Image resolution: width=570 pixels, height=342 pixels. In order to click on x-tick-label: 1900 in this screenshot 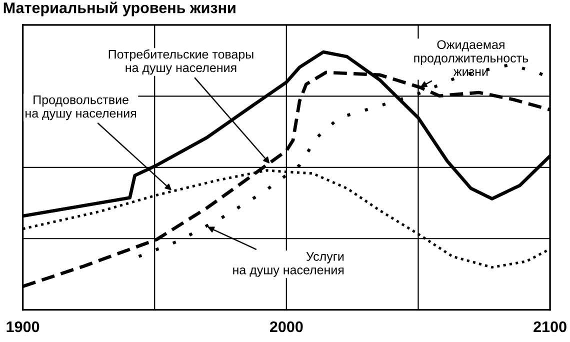, I will do `click(23, 326)`.